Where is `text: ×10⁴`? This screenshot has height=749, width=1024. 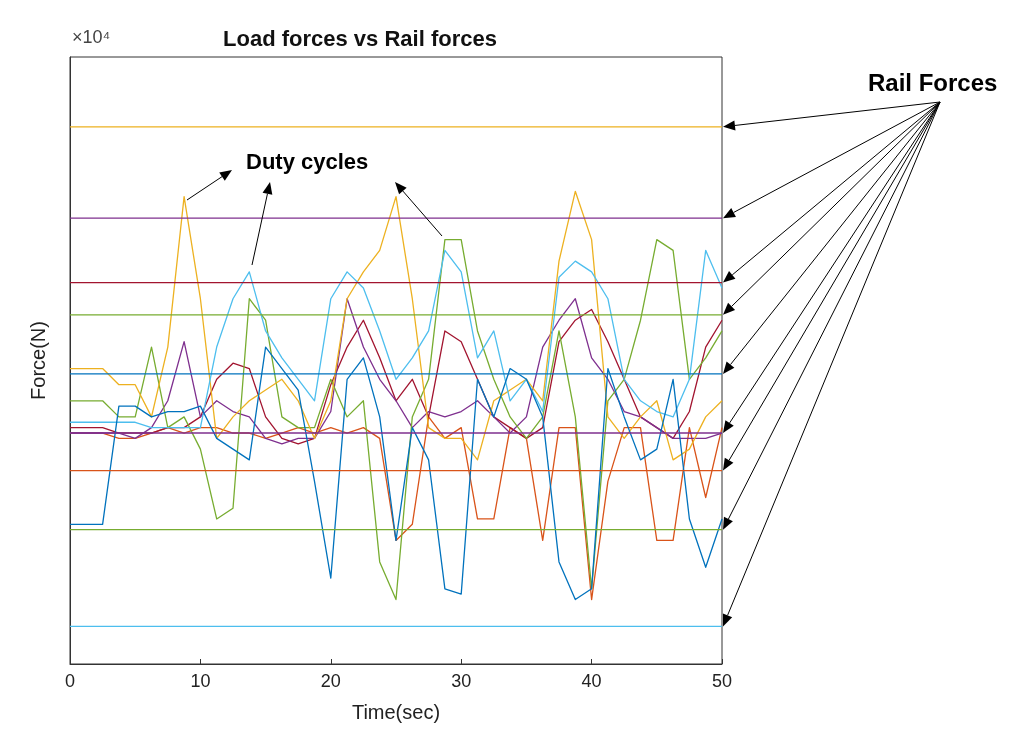
text: ×10⁴ is located at coordinates (91, 37).